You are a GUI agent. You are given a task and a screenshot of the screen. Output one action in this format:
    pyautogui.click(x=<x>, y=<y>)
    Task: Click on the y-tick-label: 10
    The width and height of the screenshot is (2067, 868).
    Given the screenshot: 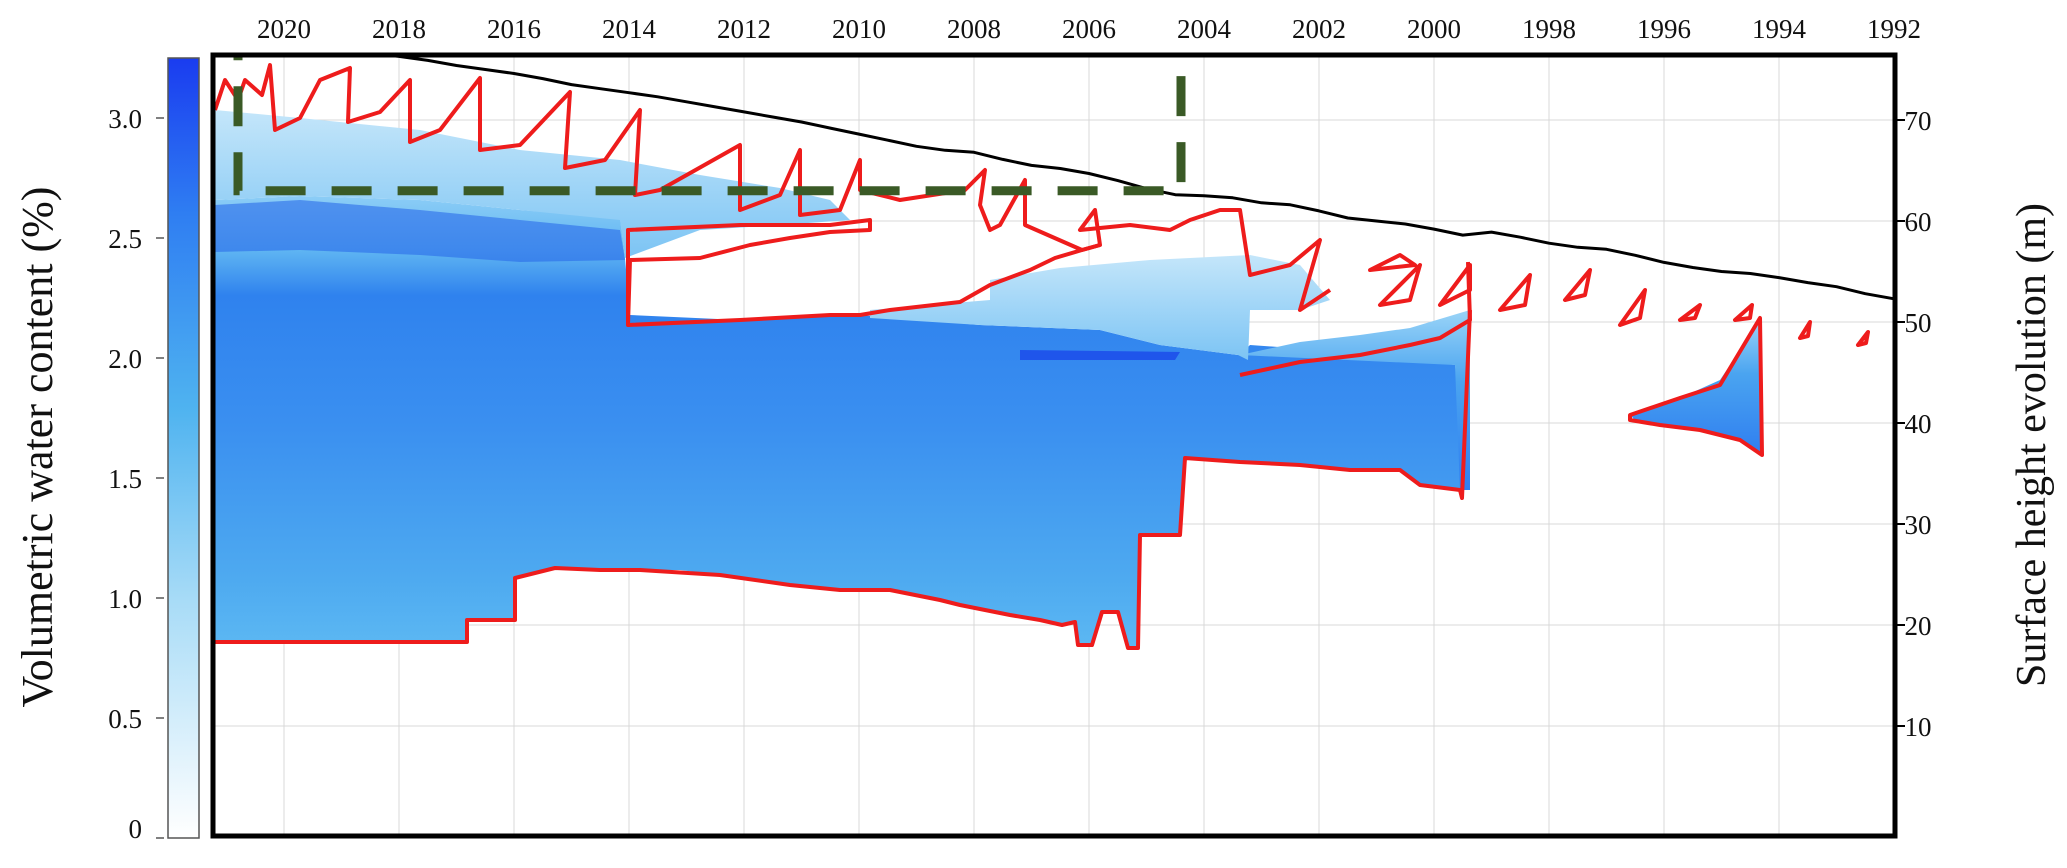 What is the action you would take?
    pyautogui.click(x=1918, y=727)
    